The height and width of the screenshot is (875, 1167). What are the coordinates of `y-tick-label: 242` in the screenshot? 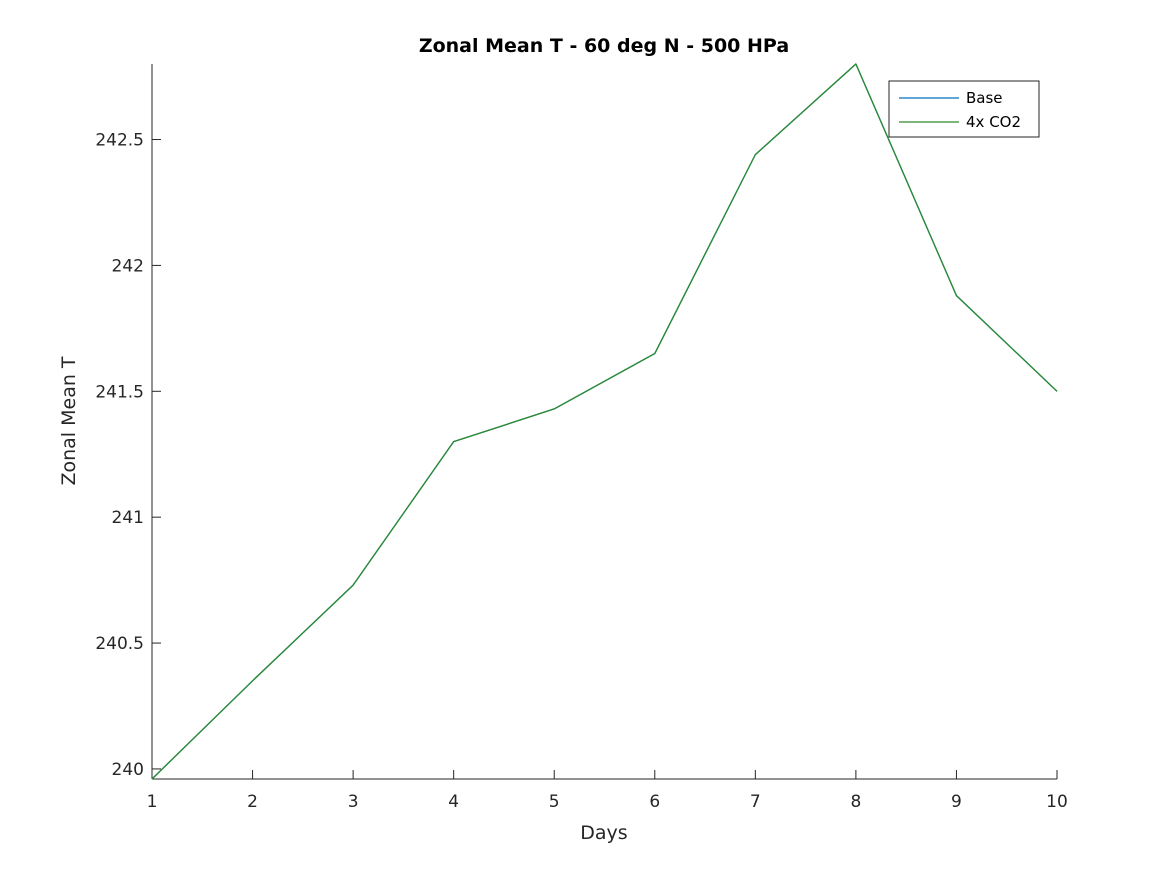 It's located at (128, 266).